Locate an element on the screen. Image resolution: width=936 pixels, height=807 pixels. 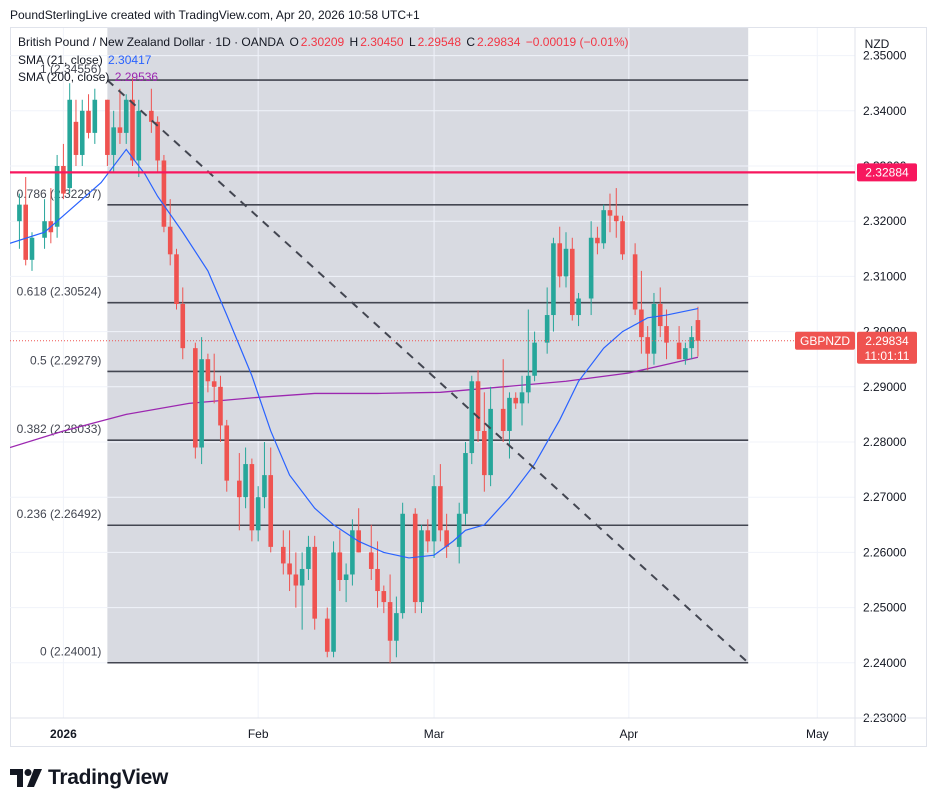
fib-level-label: 0 (2.24001) is located at coordinates (70, 652).